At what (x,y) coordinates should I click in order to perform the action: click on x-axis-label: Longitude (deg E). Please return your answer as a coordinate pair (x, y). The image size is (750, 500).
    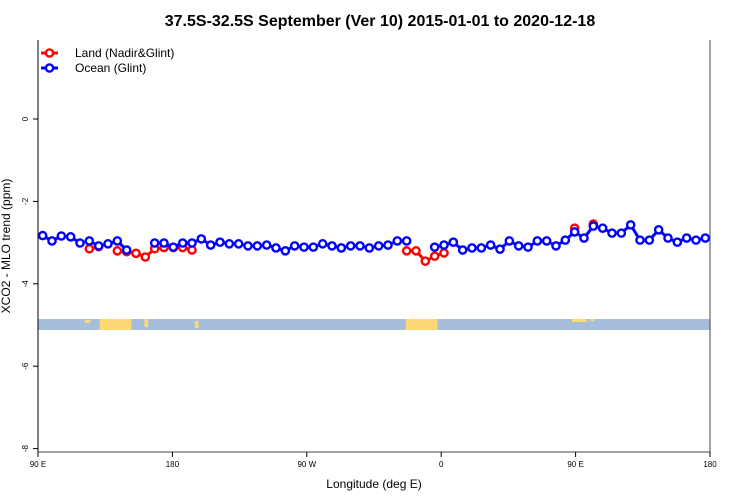
    Looking at the image, I should click on (373, 484).